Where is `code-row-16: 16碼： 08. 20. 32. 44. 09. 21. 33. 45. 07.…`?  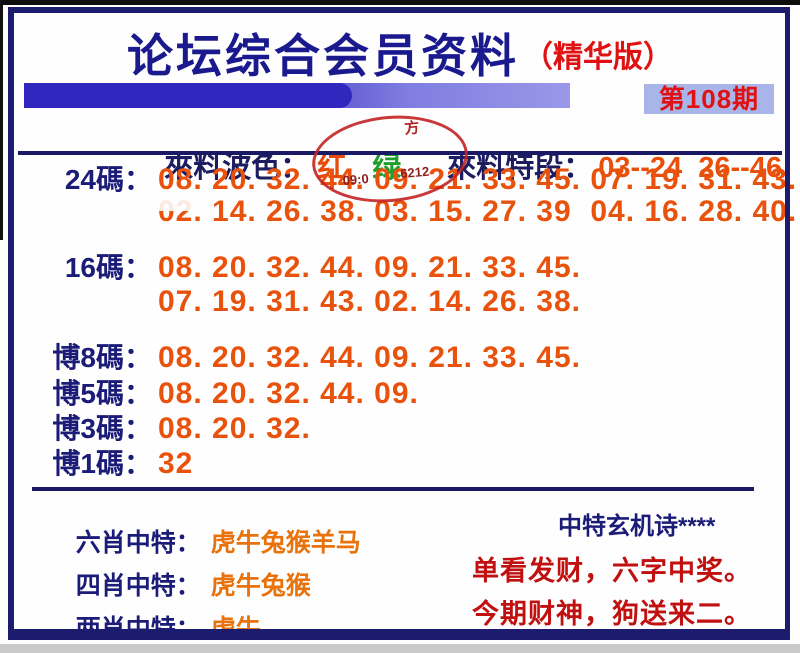 code-row-16: 16碼： 08. 20. 32. 44. 09. 21. 33. 45. 07.… is located at coordinates (310, 285).